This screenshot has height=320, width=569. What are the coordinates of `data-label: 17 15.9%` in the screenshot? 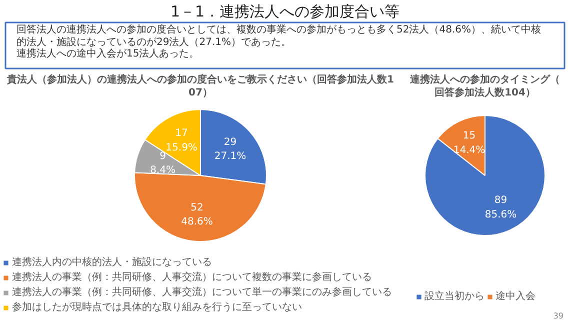 It's located at (182, 141).